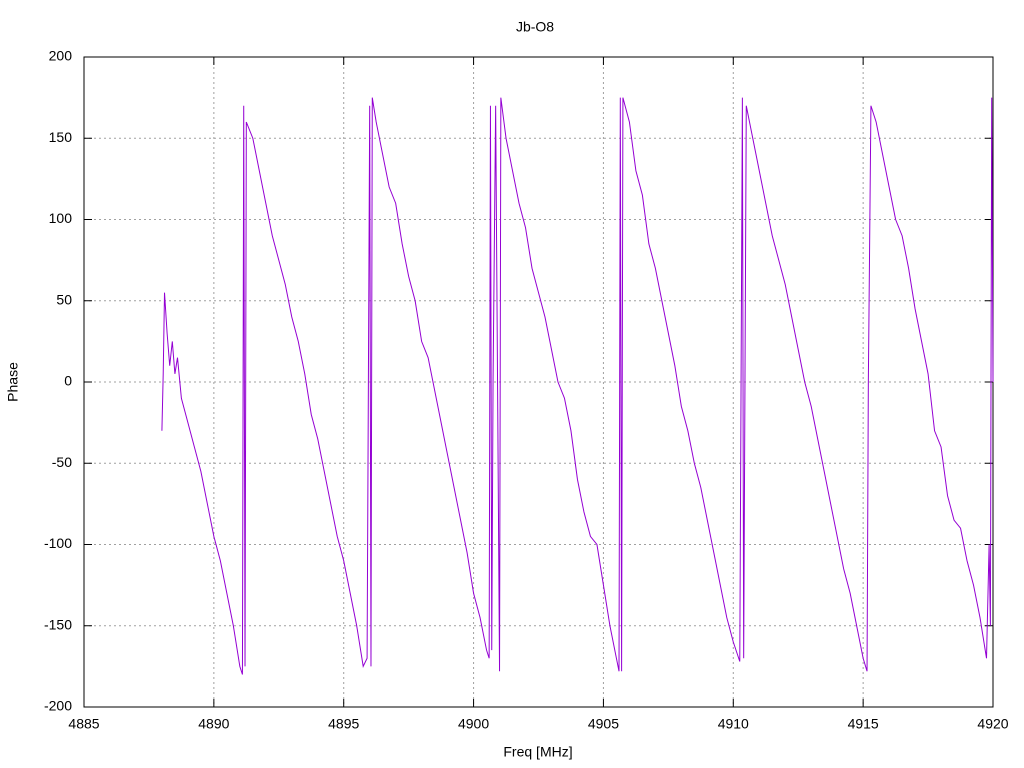 Image resolution: width=1024 pixels, height=768 pixels. I want to click on x-tick-label: 4900, so click(473, 724).